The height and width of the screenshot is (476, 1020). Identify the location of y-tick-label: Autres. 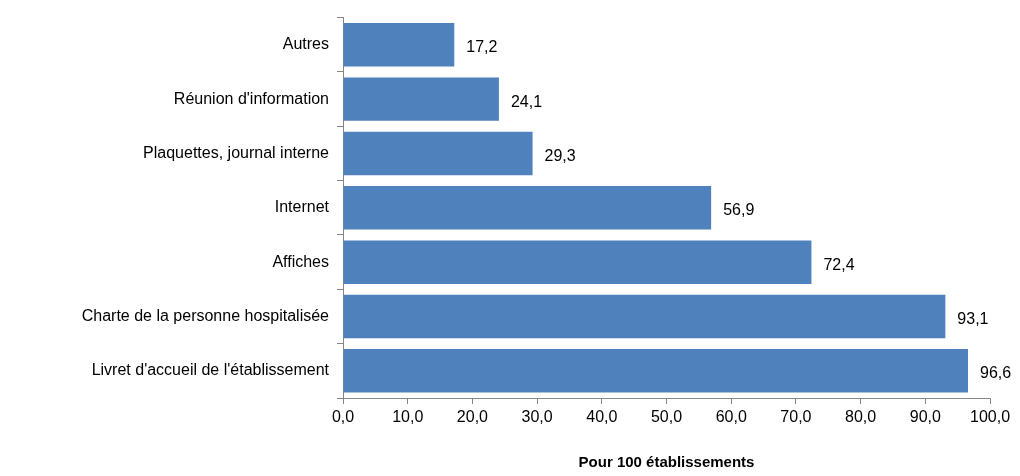
(305, 44).